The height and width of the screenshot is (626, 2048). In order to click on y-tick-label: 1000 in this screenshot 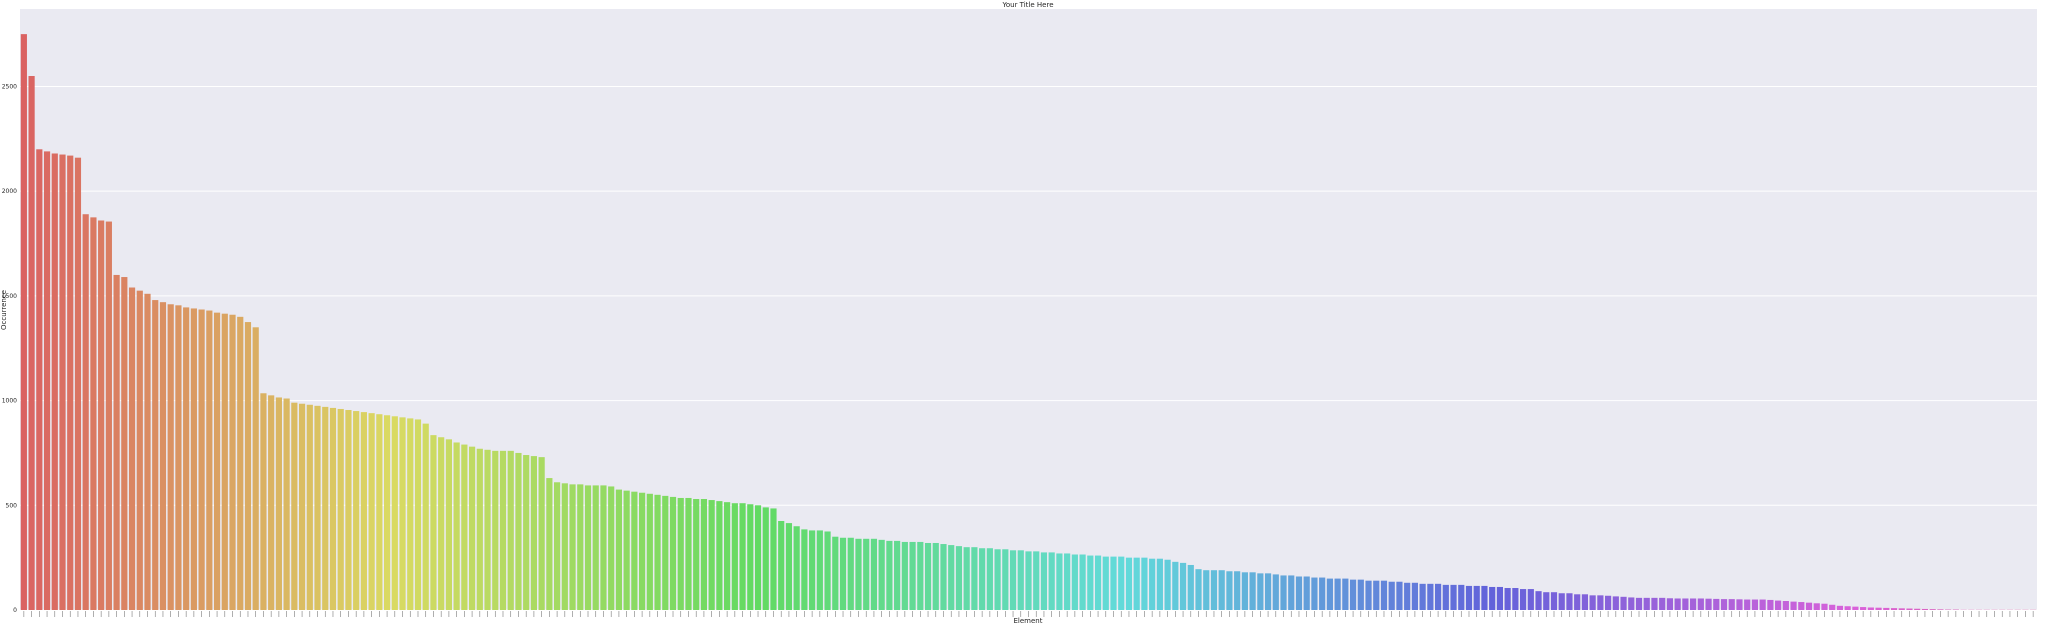, I will do `click(9, 401)`.